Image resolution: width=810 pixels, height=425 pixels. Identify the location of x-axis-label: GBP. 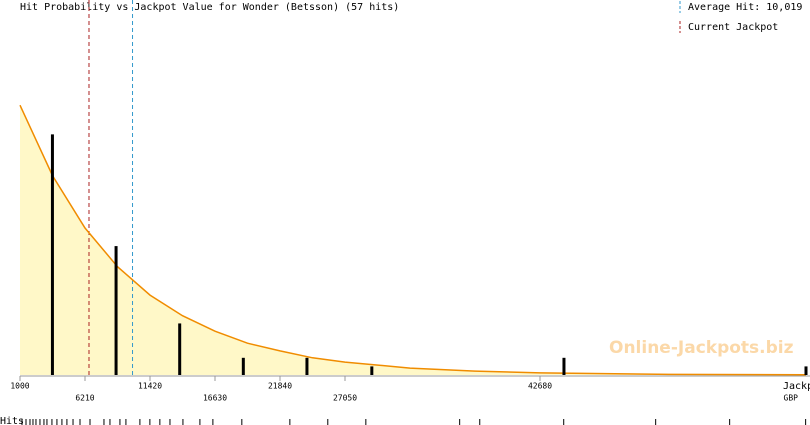
(791, 398).